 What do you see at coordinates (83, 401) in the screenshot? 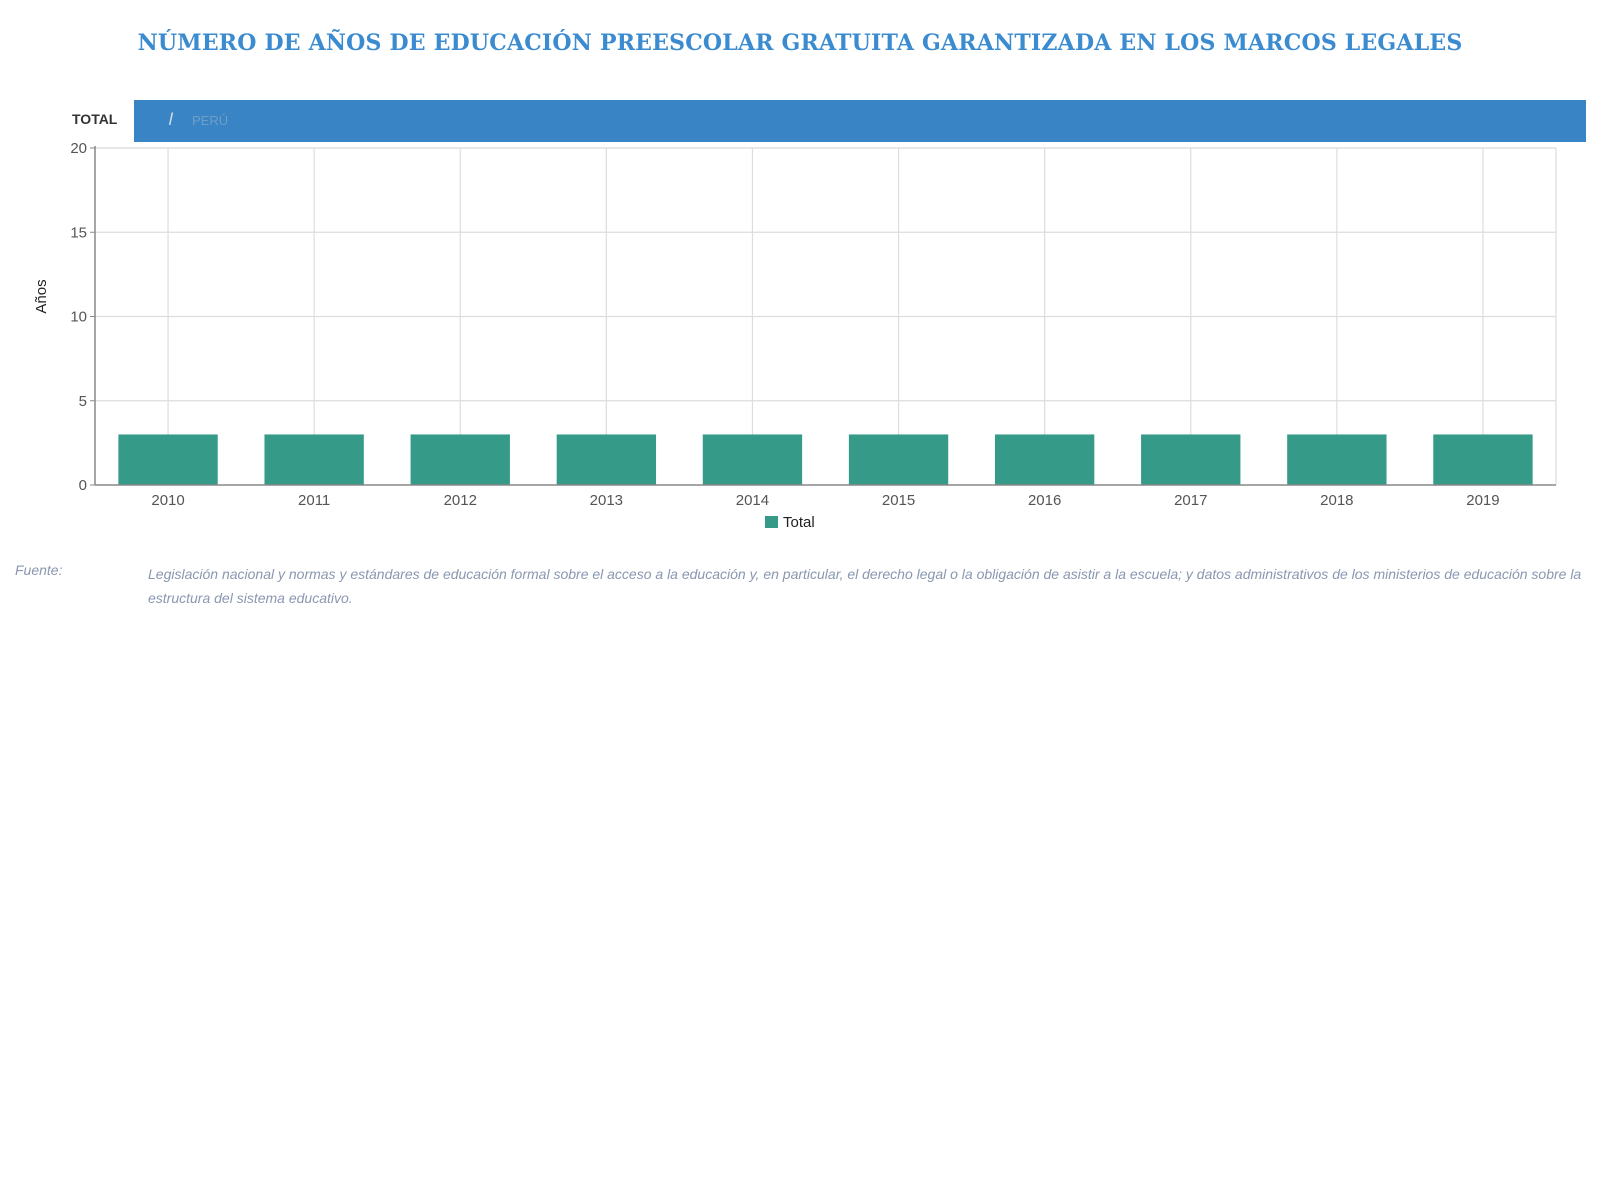
I see `y-tick-label: 5` at bounding box center [83, 401].